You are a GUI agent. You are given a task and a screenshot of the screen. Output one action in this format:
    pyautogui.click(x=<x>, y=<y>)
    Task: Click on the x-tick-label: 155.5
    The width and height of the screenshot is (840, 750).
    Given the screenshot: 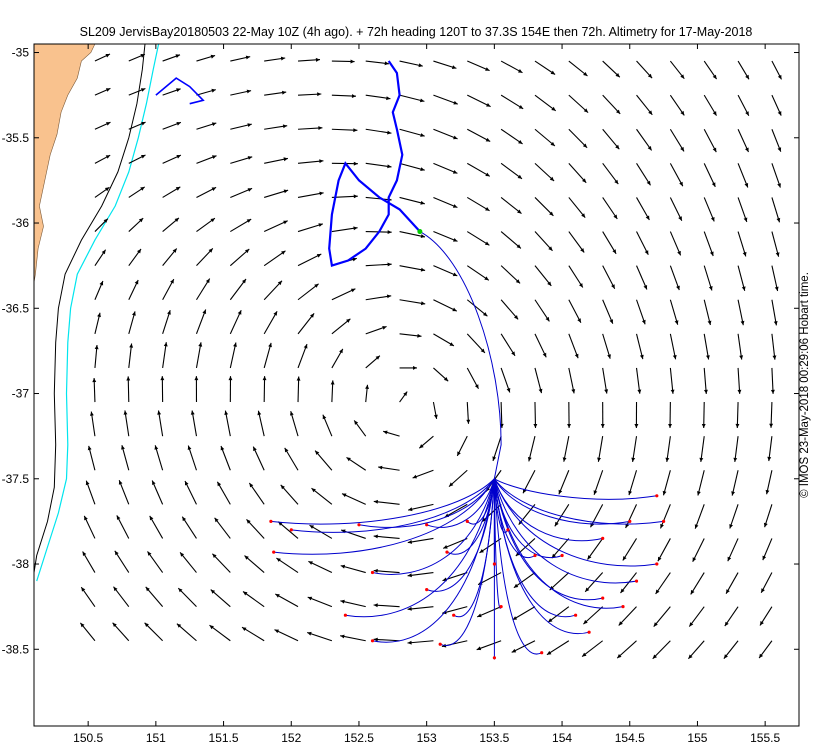 What is the action you would take?
    pyautogui.click(x=765, y=738)
    